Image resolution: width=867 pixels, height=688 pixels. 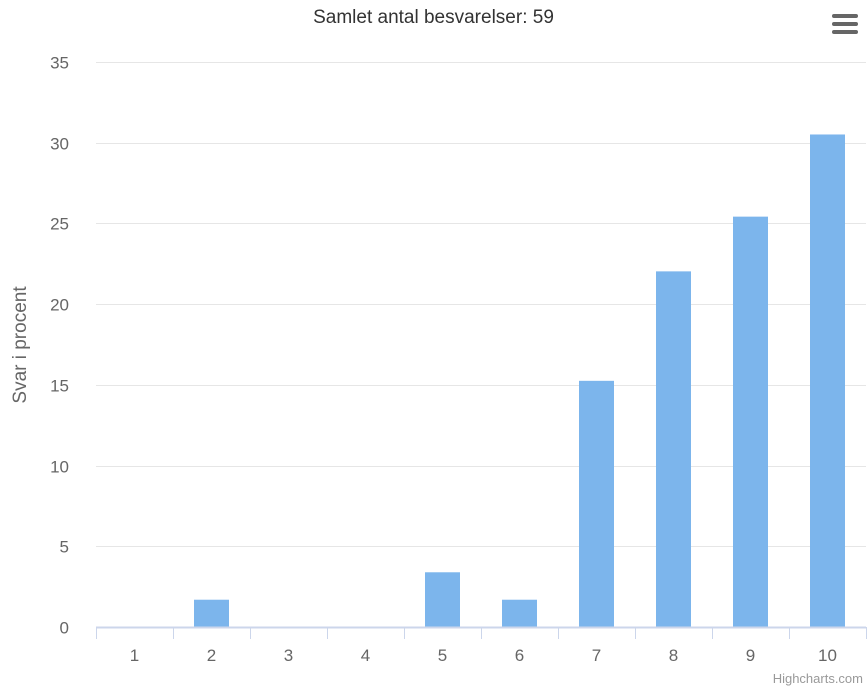 I want to click on y-tick-label: 20, so click(x=59, y=305).